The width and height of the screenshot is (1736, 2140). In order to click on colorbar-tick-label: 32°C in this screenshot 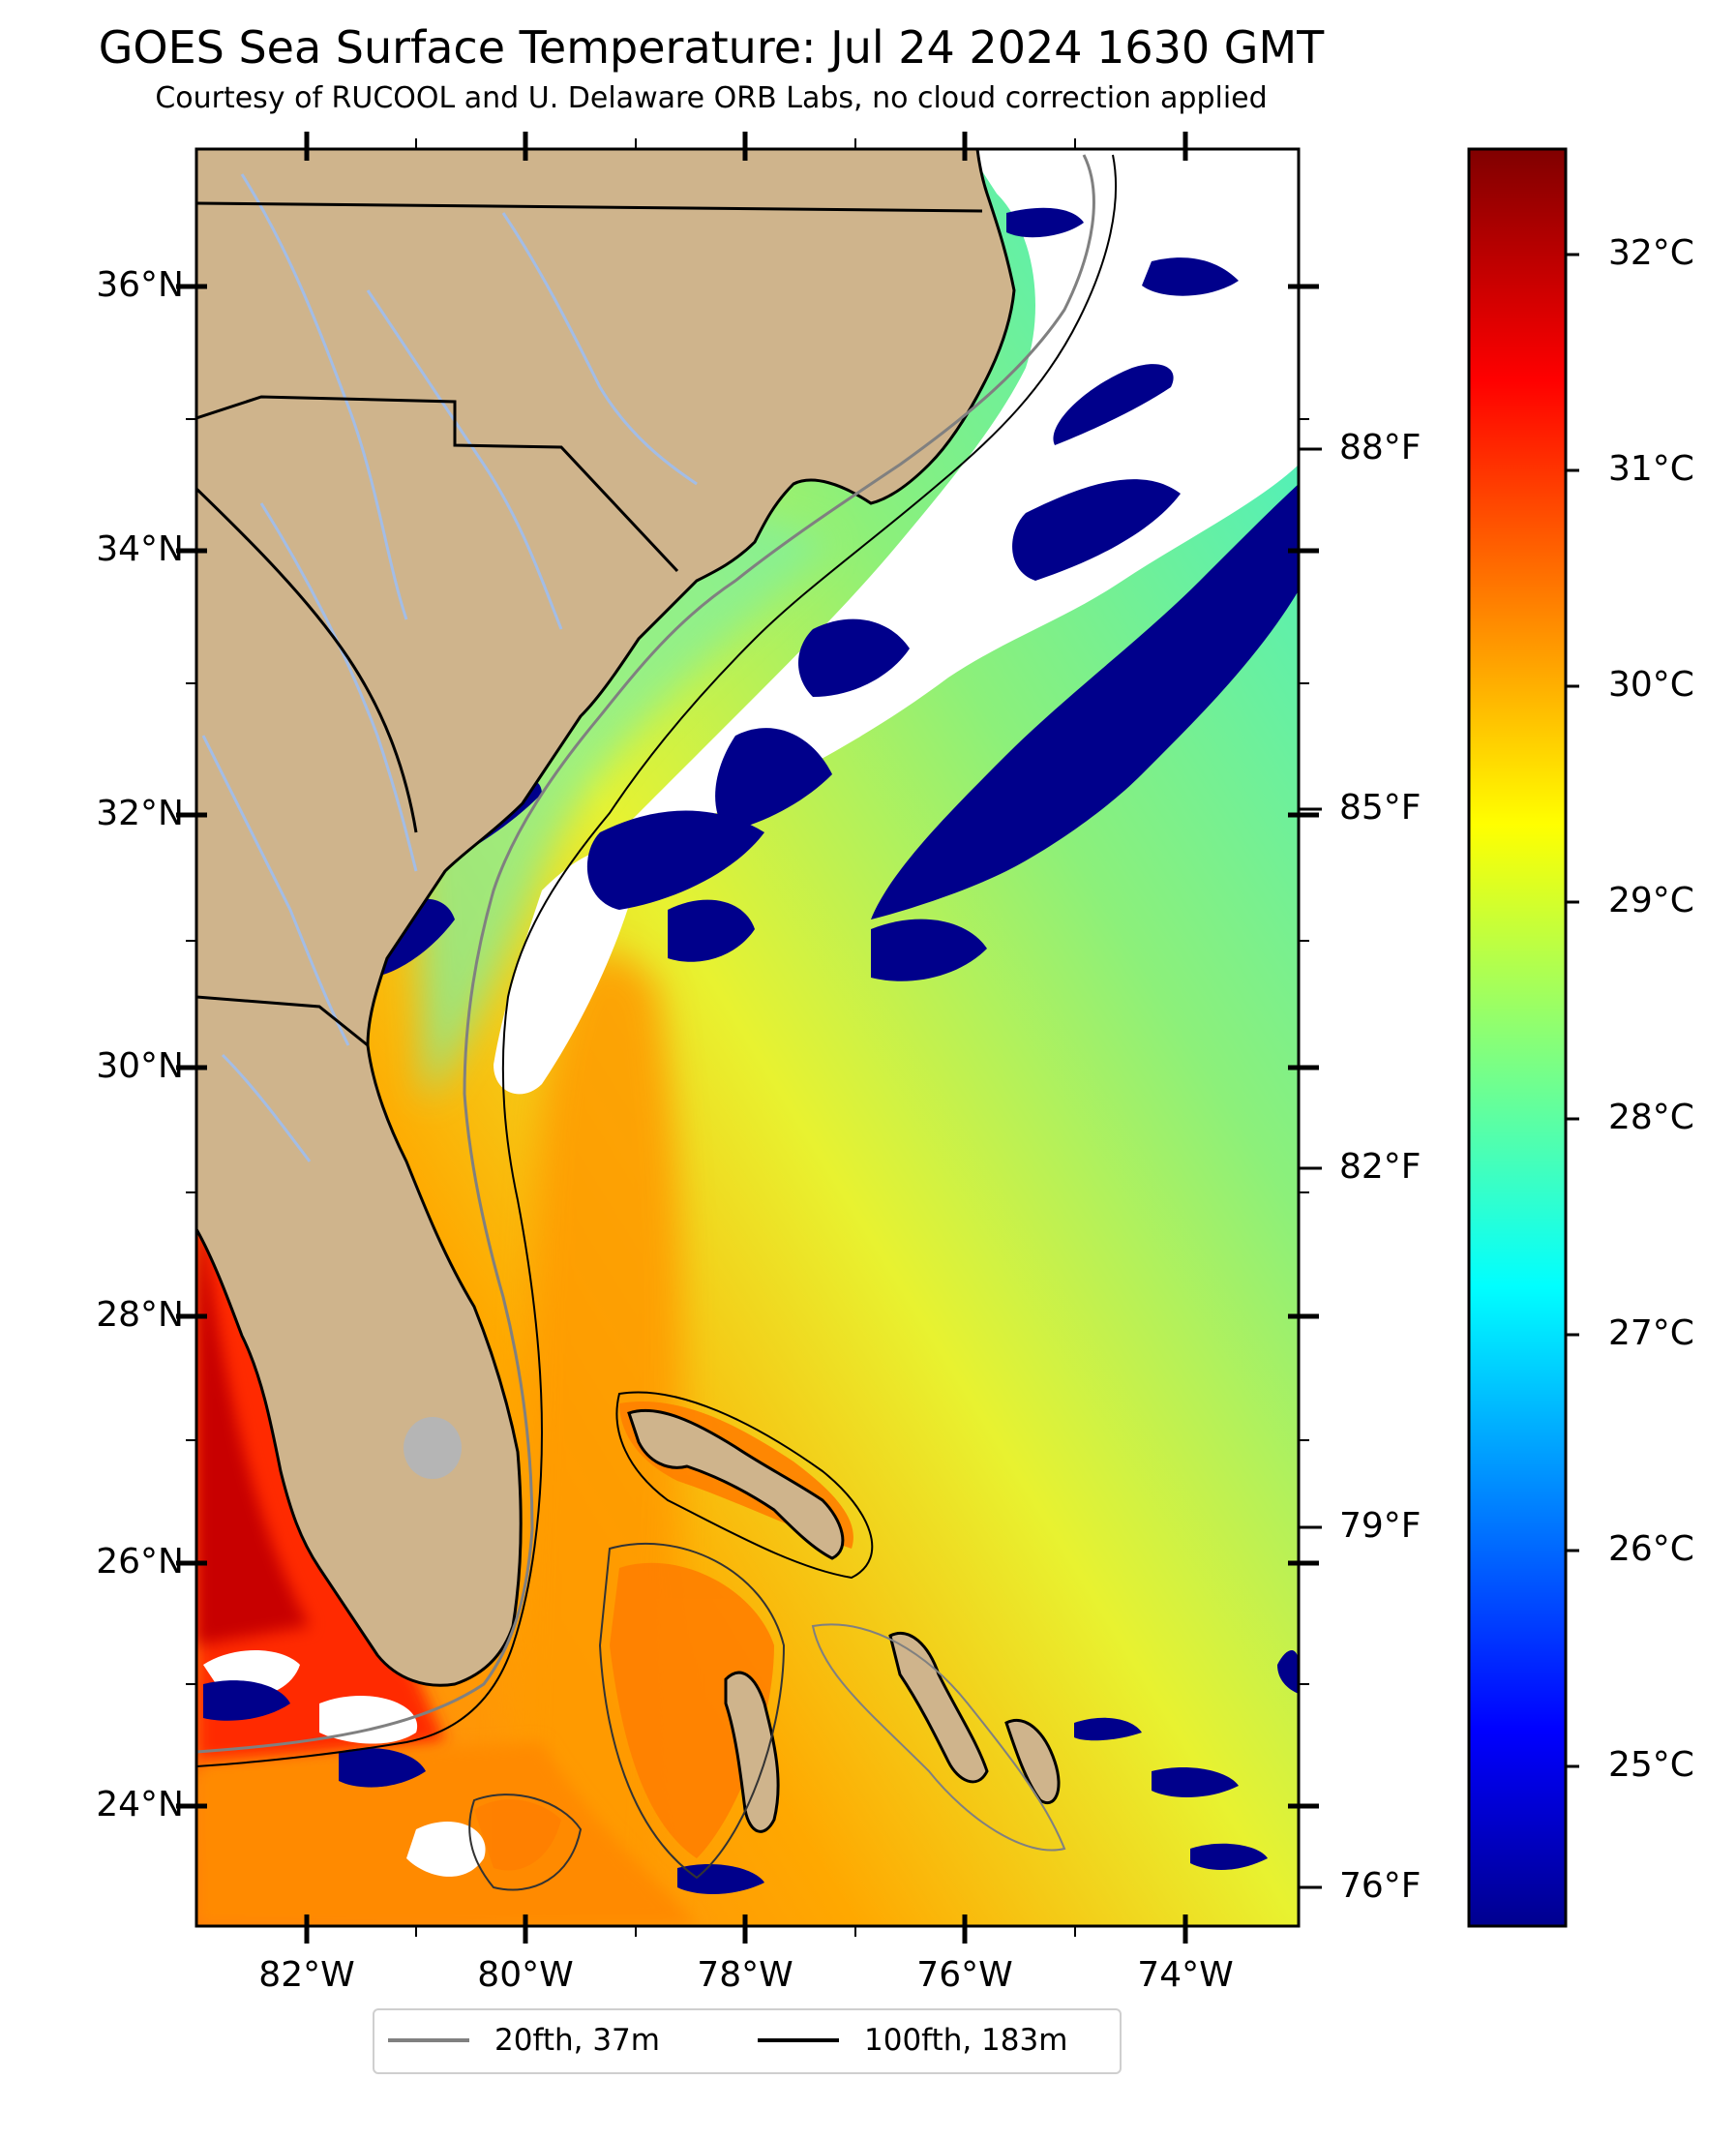, I will do `click(1651, 253)`.